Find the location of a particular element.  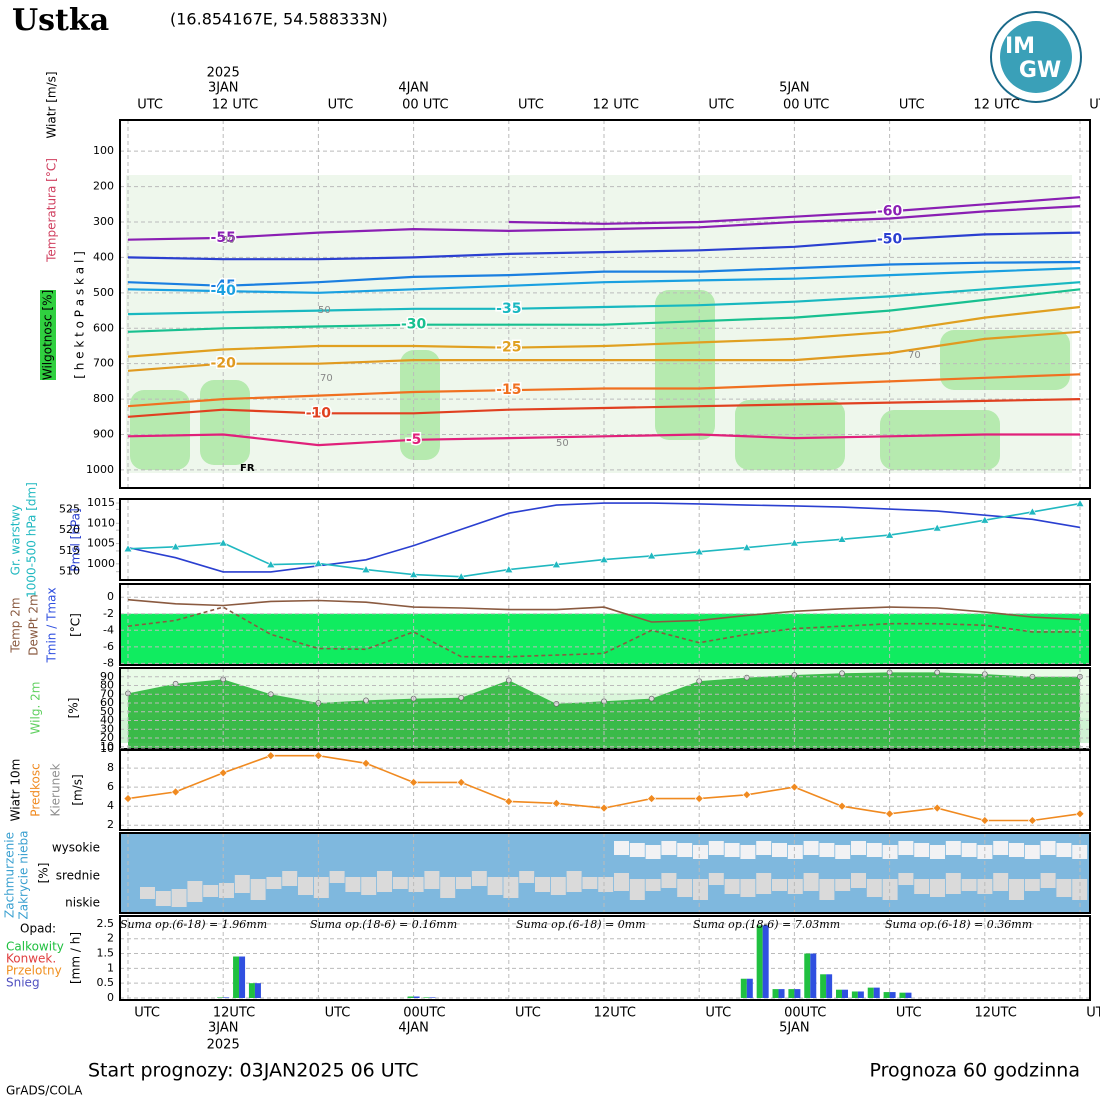

bottom-time-label: 12UTC is located at coordinates (234, 1013).